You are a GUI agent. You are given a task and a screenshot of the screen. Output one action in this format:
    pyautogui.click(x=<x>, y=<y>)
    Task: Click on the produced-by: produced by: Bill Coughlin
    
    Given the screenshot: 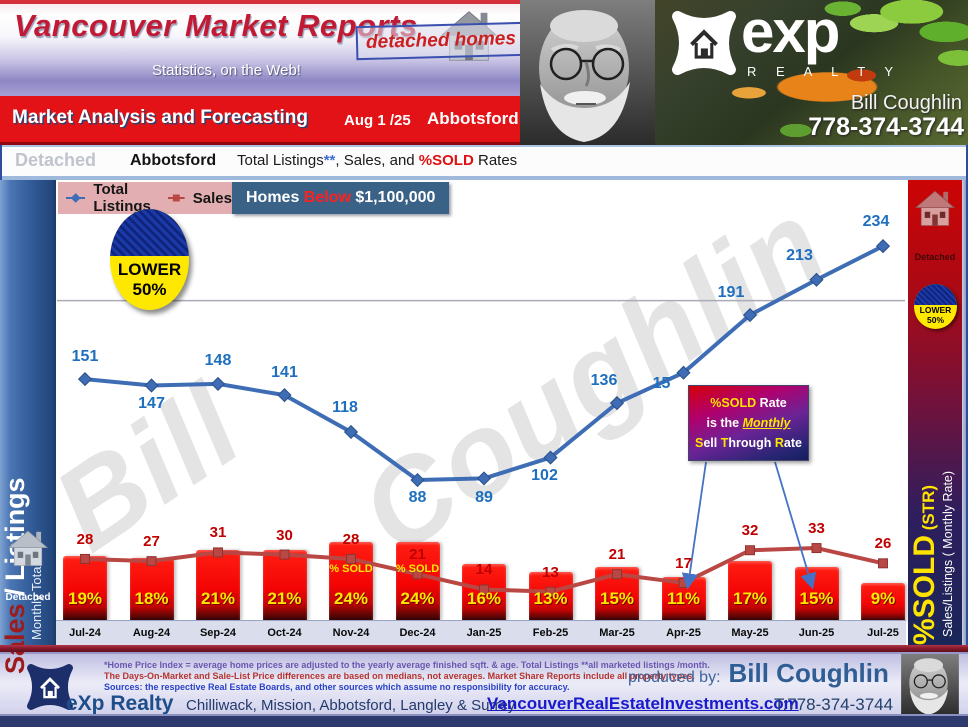 What is the action you would take?
    pyautogui.click(x=758, y=673)
    